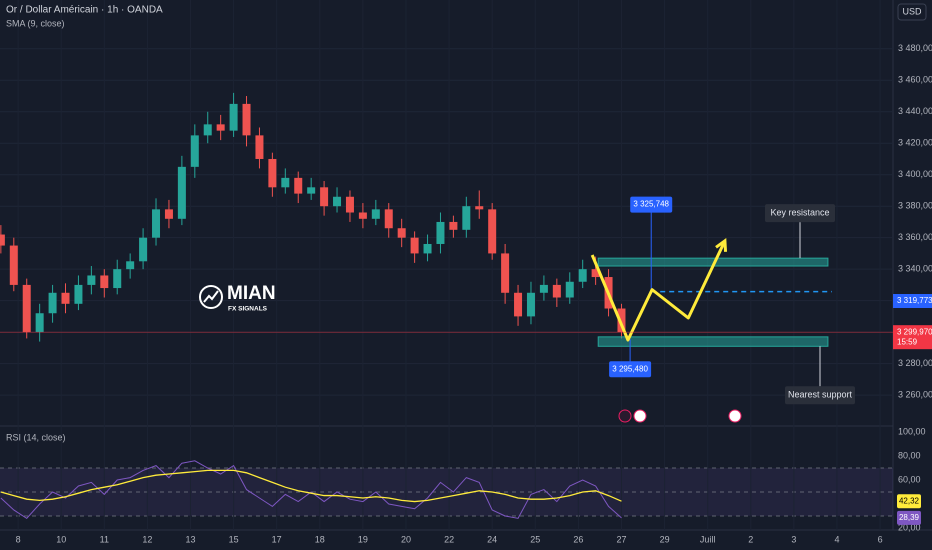 This screenshot has height=550, width=932. What do you see at coordinates (535, 539) in the screenshot?
I see `x-tick-label: 25` at bounding box center [535, 539].